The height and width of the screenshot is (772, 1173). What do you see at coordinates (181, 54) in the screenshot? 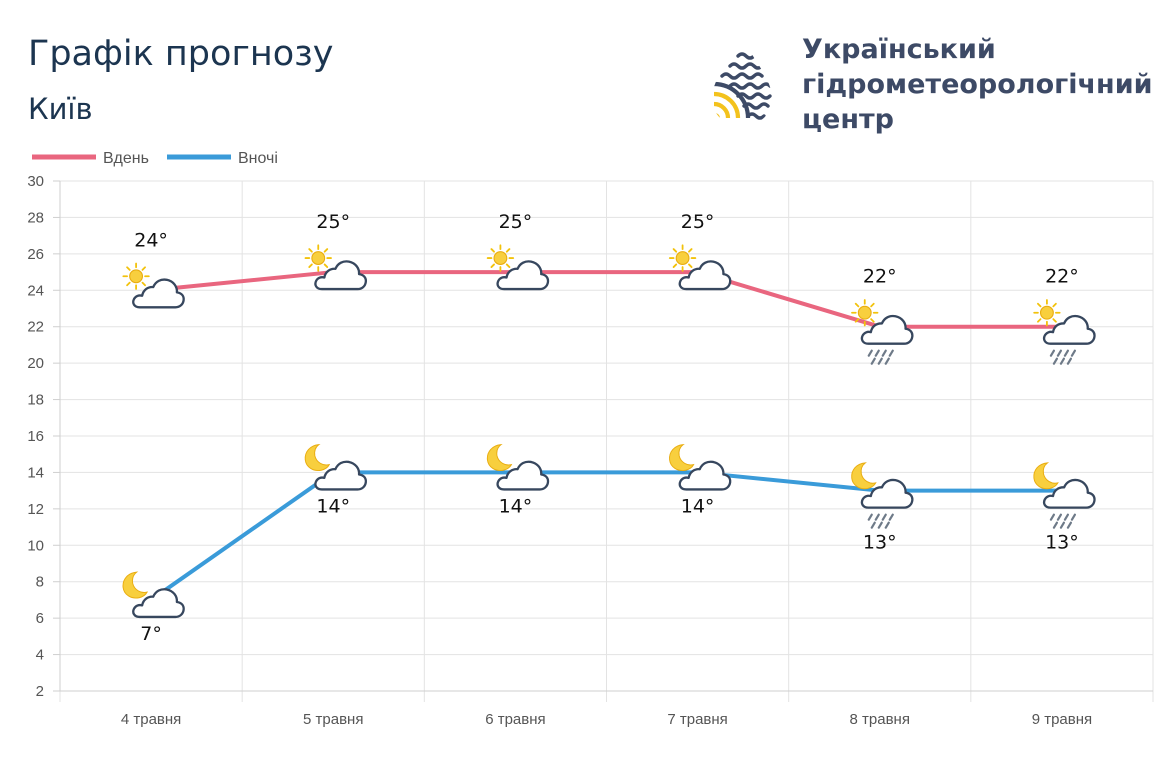
I see `page-title: Графік прогнозу` at bounding box center [181, 54].